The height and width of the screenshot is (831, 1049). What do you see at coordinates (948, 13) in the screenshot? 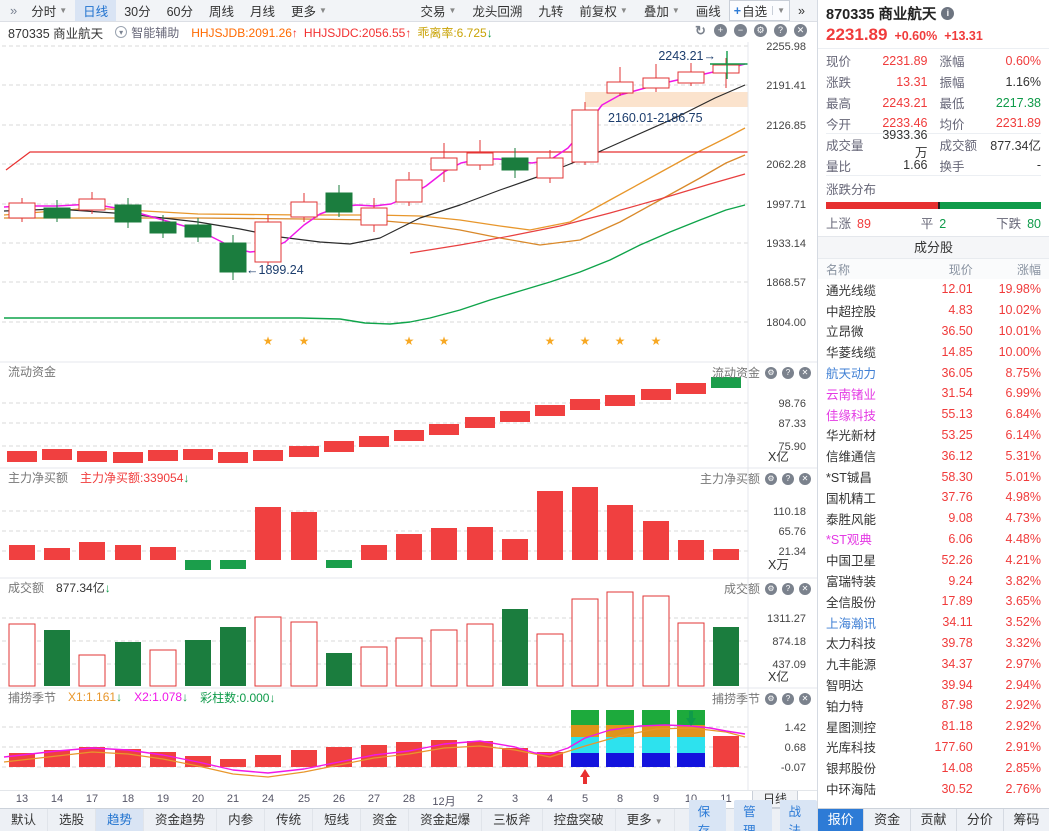
I see `info-icon: i` at bounding box center [948, 13].